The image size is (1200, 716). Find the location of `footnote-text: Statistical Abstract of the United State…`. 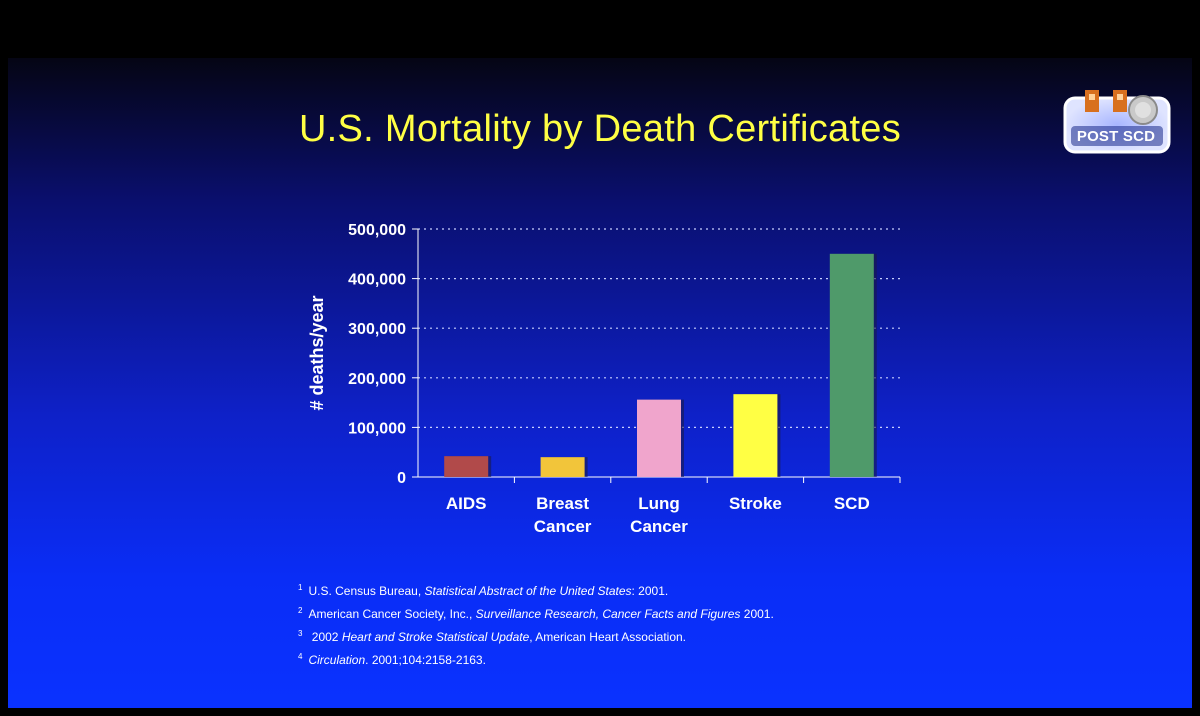

footnote-text: Statistical Abstract of the United State… is located at coordinates (528, 591).